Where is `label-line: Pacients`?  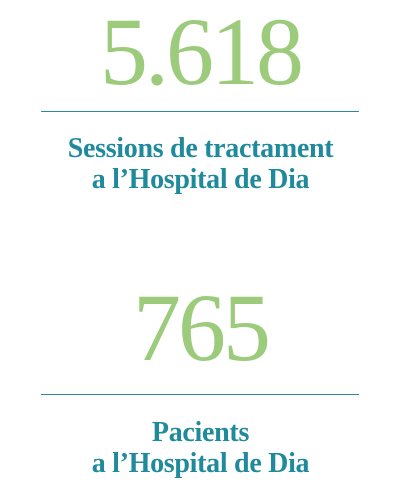 label-line: Pacients is located at coordinates (200, 432).